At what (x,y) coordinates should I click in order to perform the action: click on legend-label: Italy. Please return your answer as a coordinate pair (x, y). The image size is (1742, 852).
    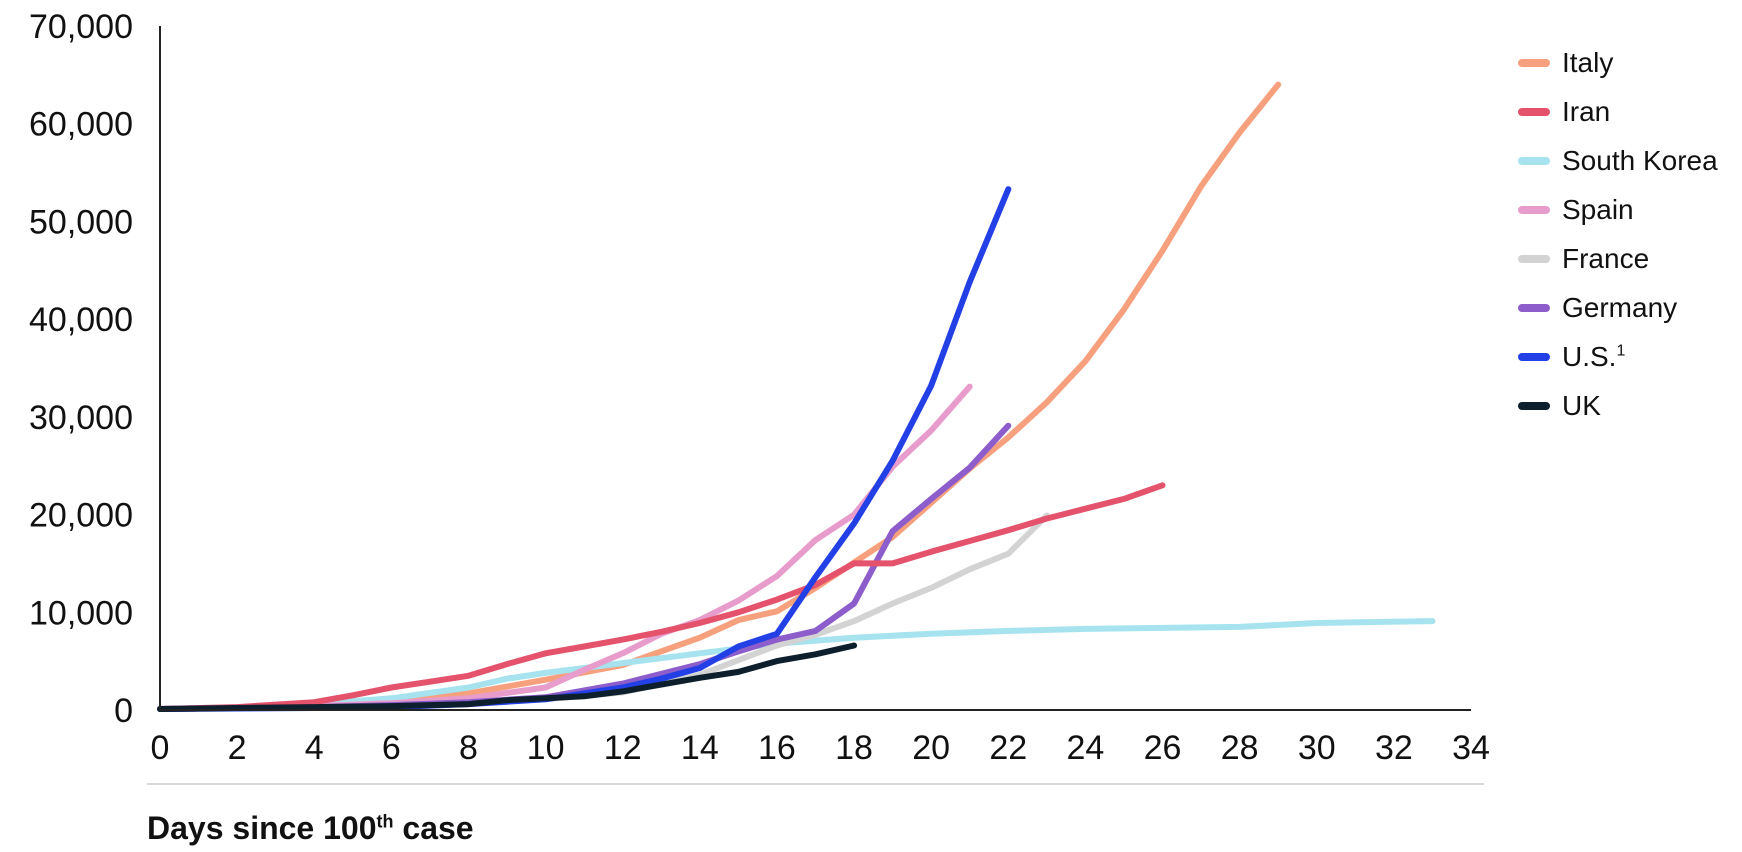
    Looking at the image, I should click on (1588, 62).